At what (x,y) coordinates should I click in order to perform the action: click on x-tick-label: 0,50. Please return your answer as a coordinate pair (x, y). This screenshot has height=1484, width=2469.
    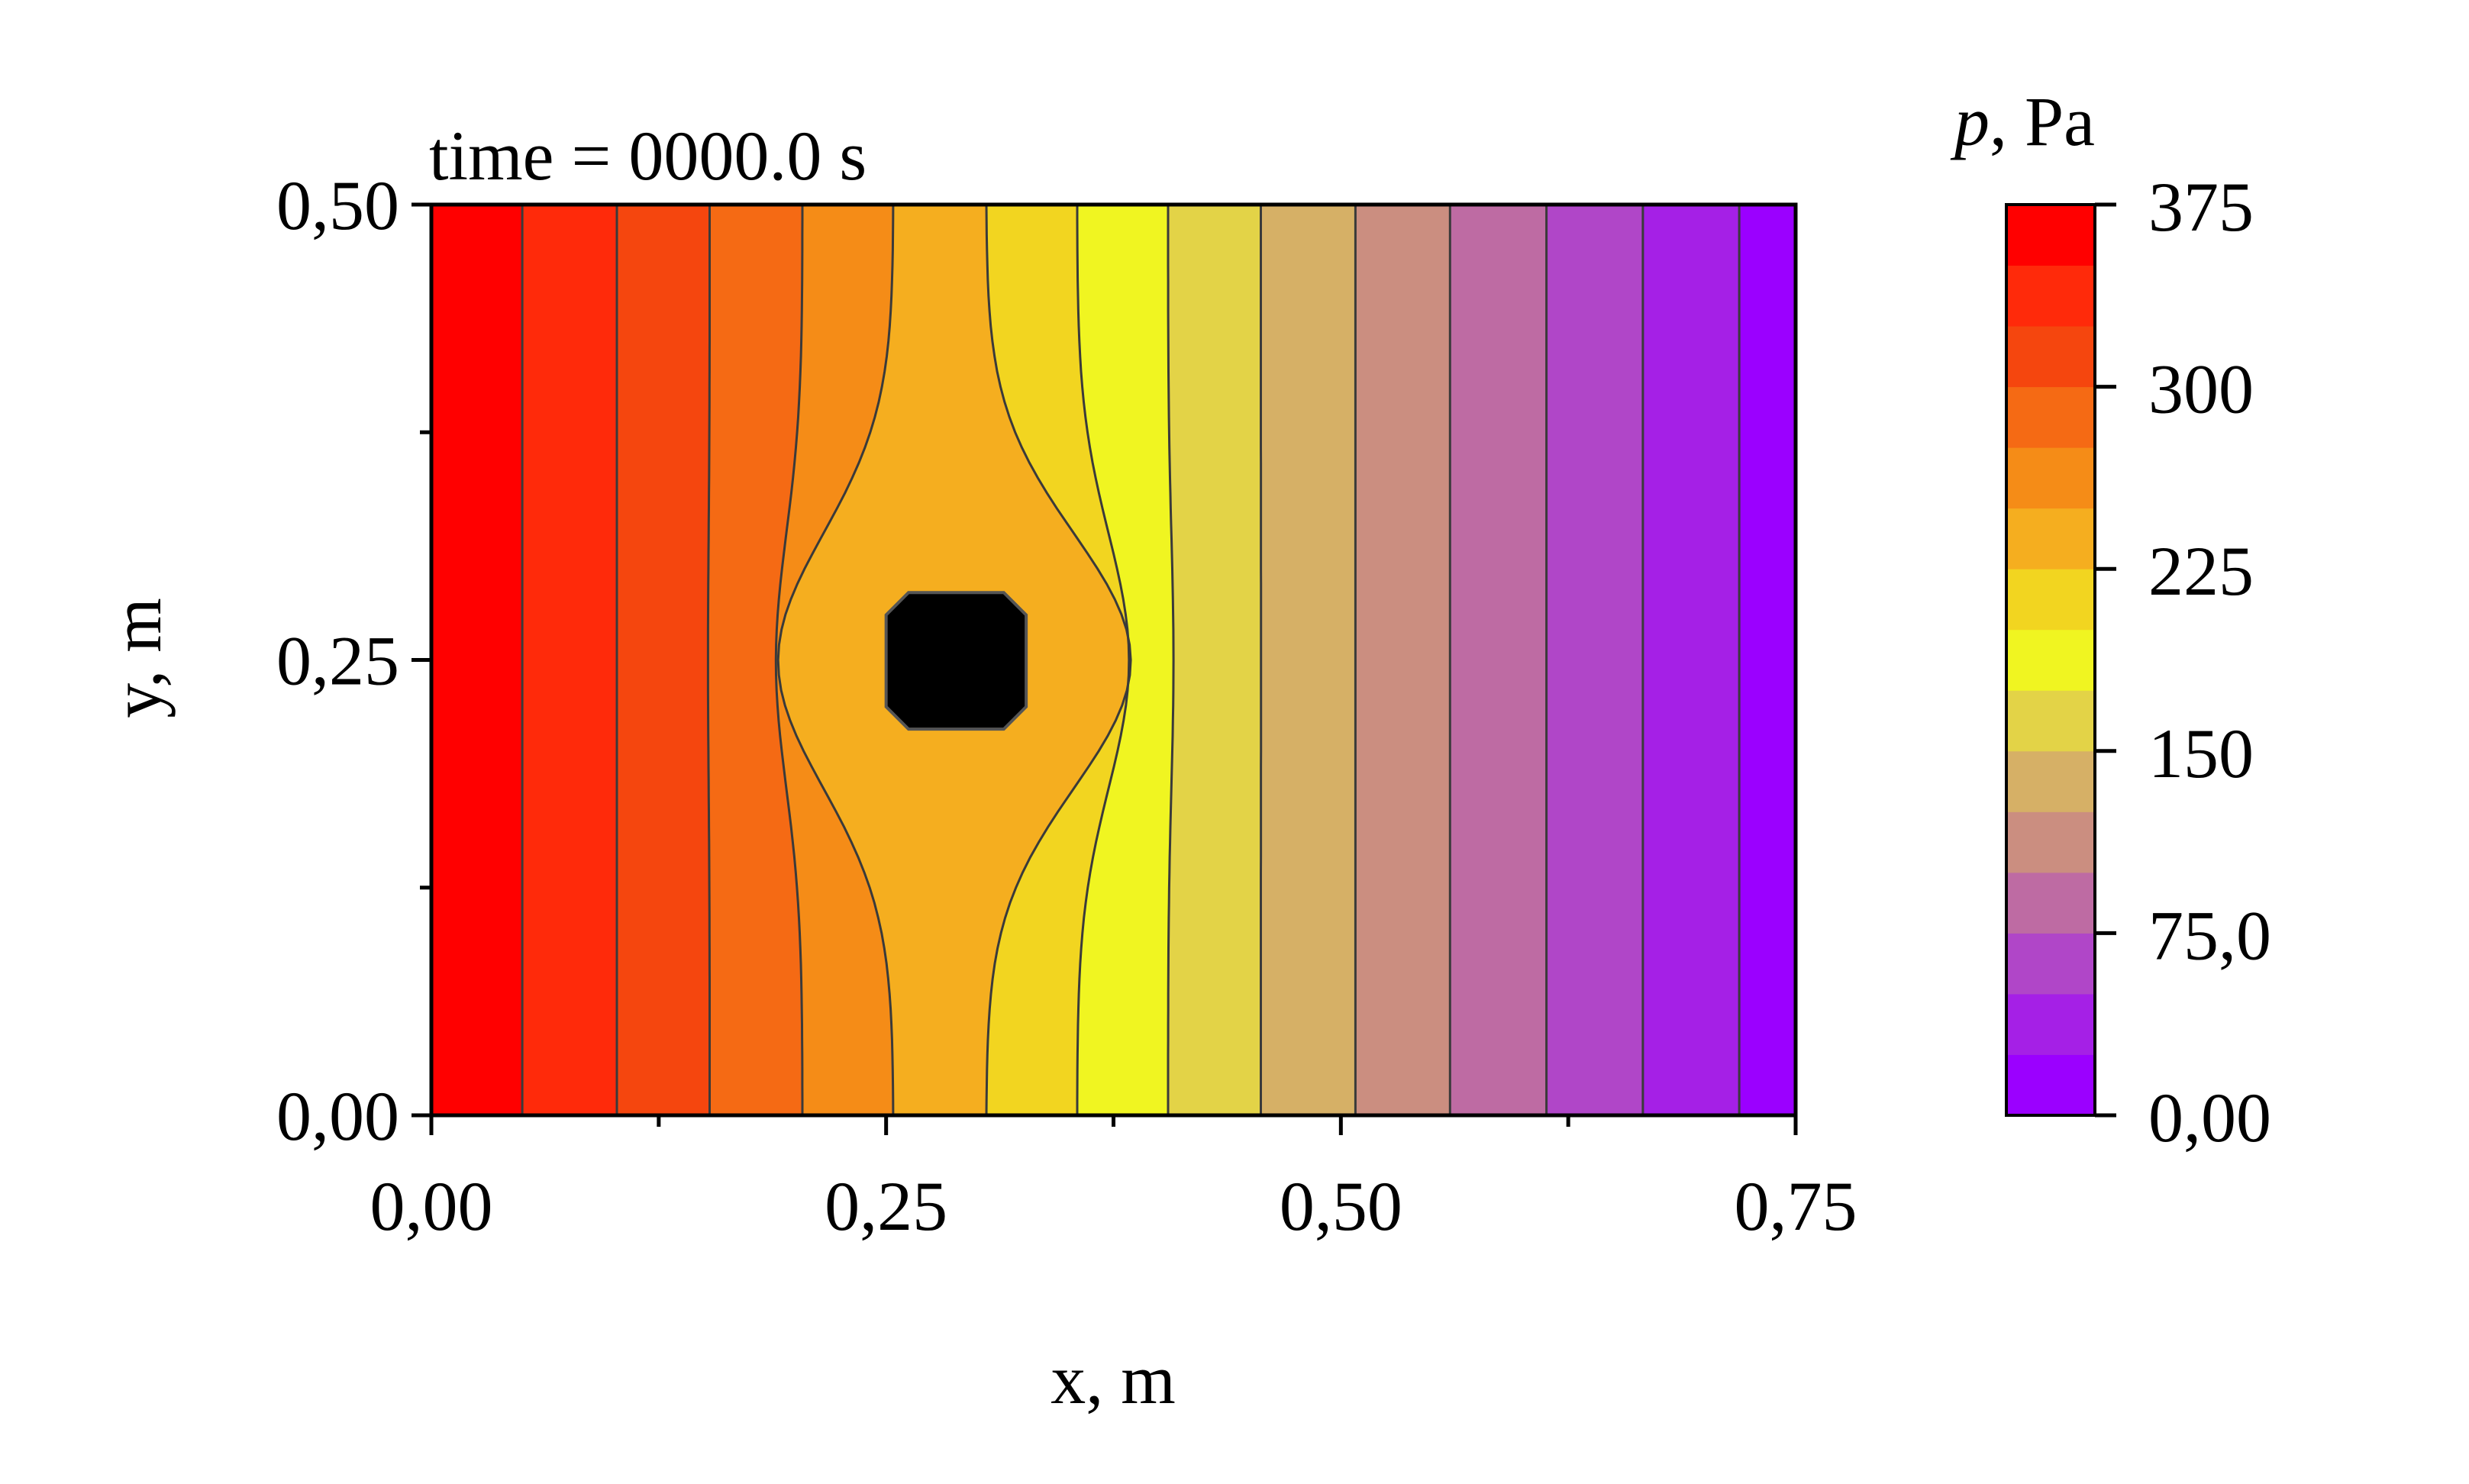
    Looking at the image, I should click on (1341, 1206).